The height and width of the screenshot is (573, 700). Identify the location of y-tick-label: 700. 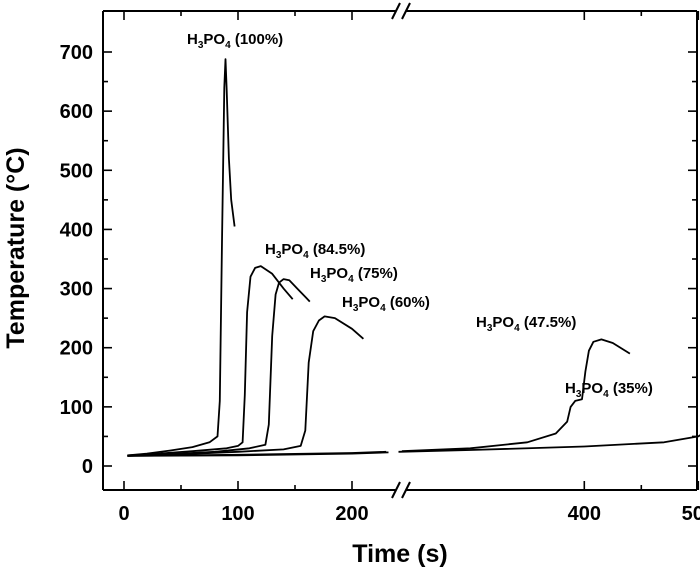
(76, 53).